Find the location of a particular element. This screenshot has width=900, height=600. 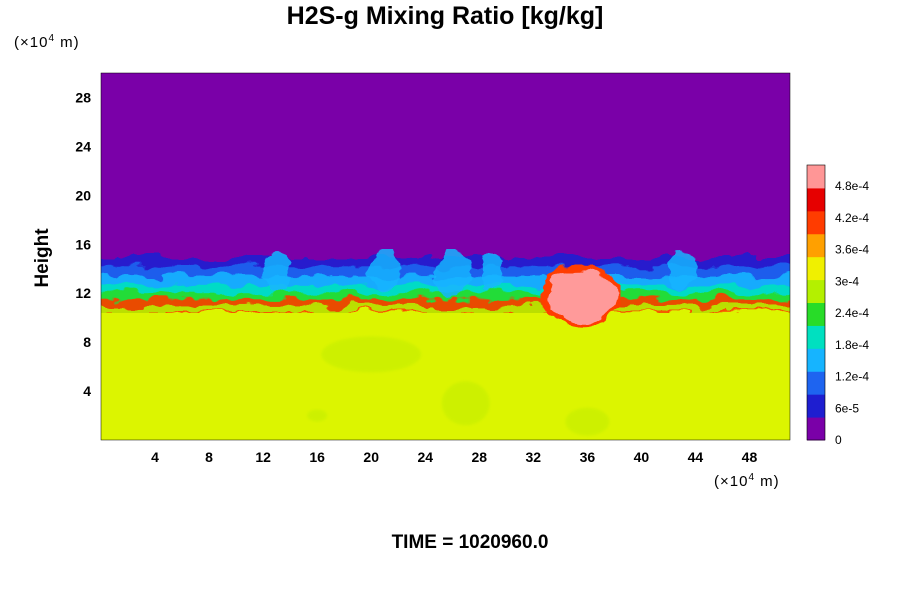

high-concentration-patch is located at coordinates (580, 296).